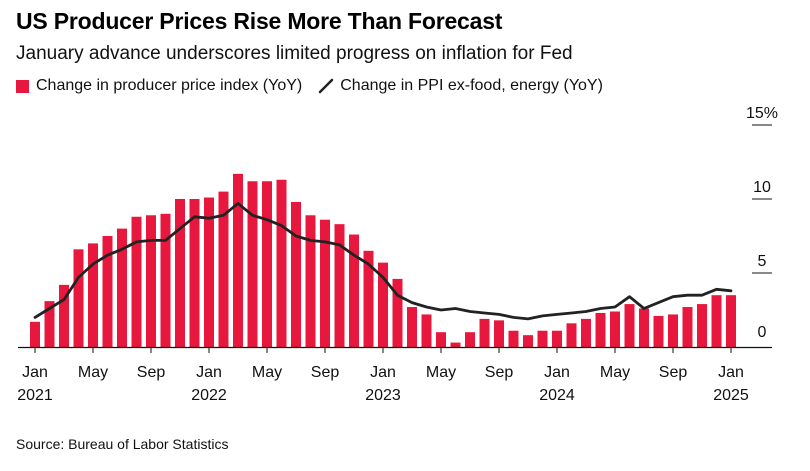 The width and height of the screenshot is (810, 471). Describe the element at coordinates (762, 113) in the screenshot. I see `y-tick-label: 15%` at that location.